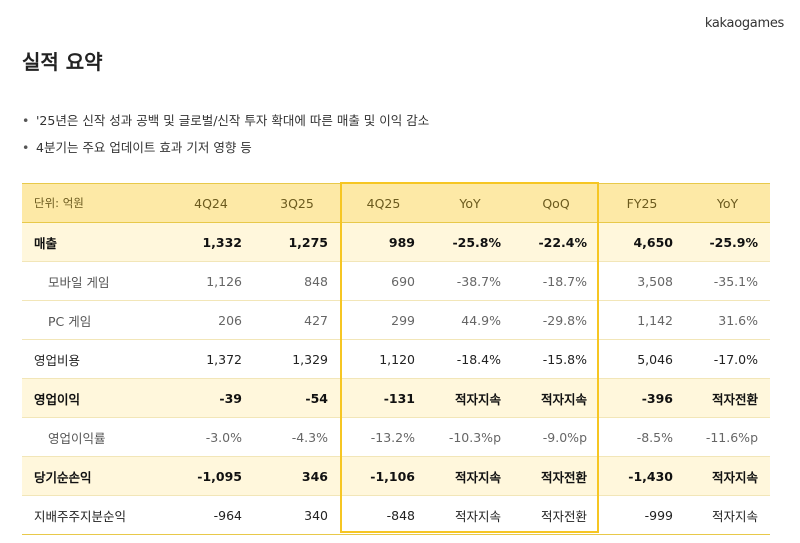 This screenshot has width=800, height=543. Describe the element at coordinates (556, 320) in the screenshot. I see `table-cell: -29.8%` at that location.